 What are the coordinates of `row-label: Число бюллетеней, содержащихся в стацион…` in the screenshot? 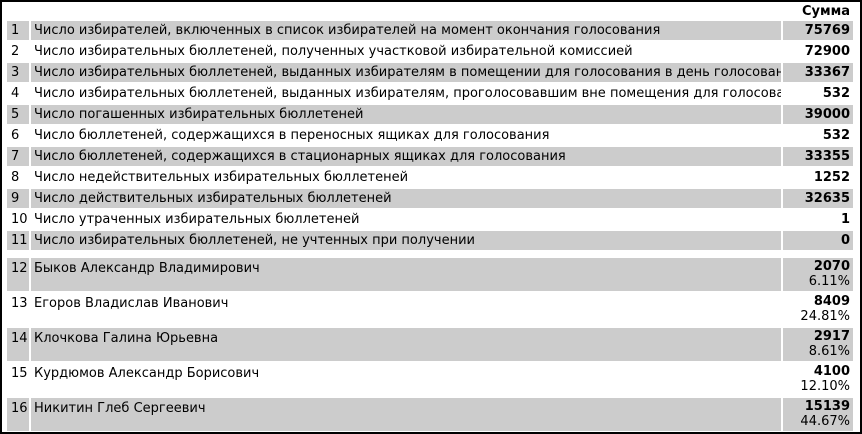 It's located at (406, 156).